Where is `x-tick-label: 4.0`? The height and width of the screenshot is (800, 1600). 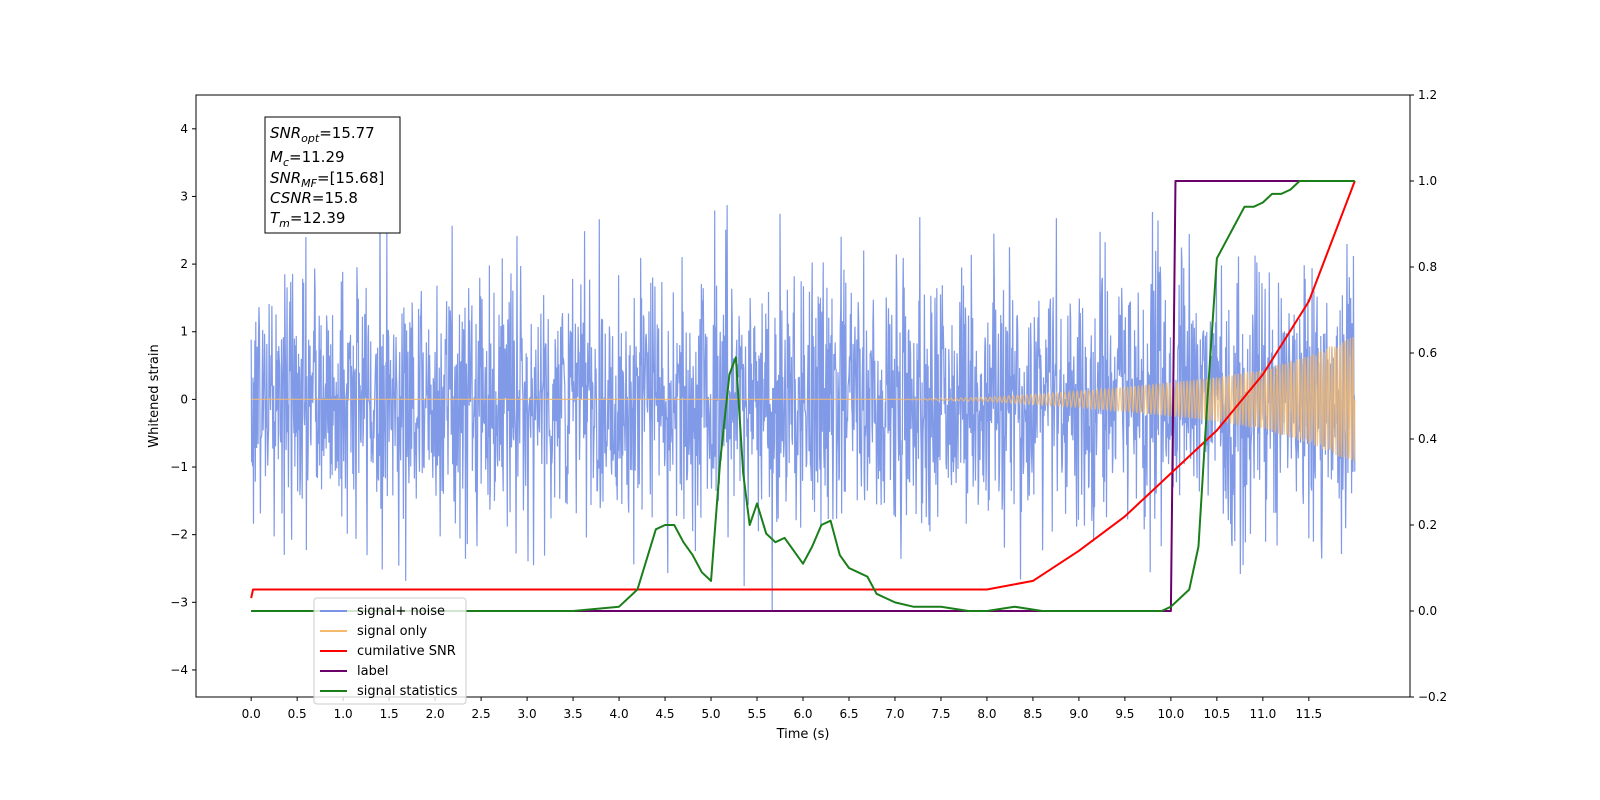
x-tick-label: 4.0 is located at coordinates (619, 714).